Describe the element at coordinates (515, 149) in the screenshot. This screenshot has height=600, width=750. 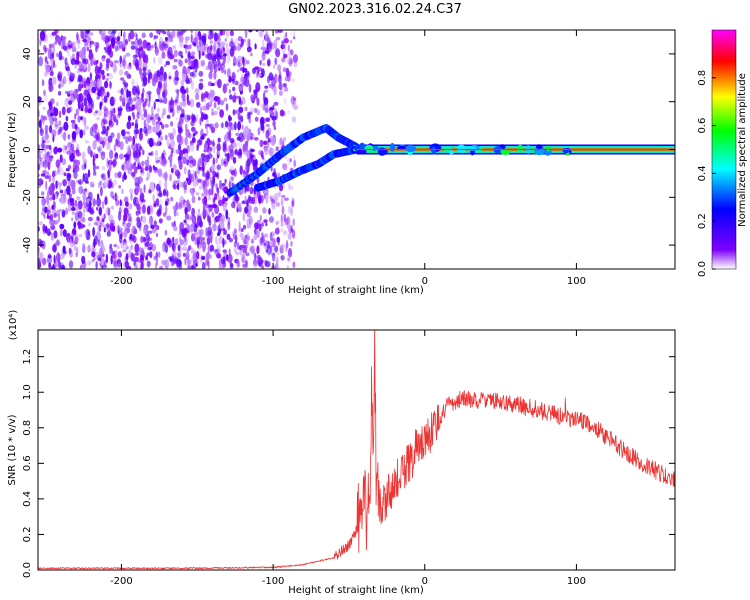
I see `tone-core` at that location.